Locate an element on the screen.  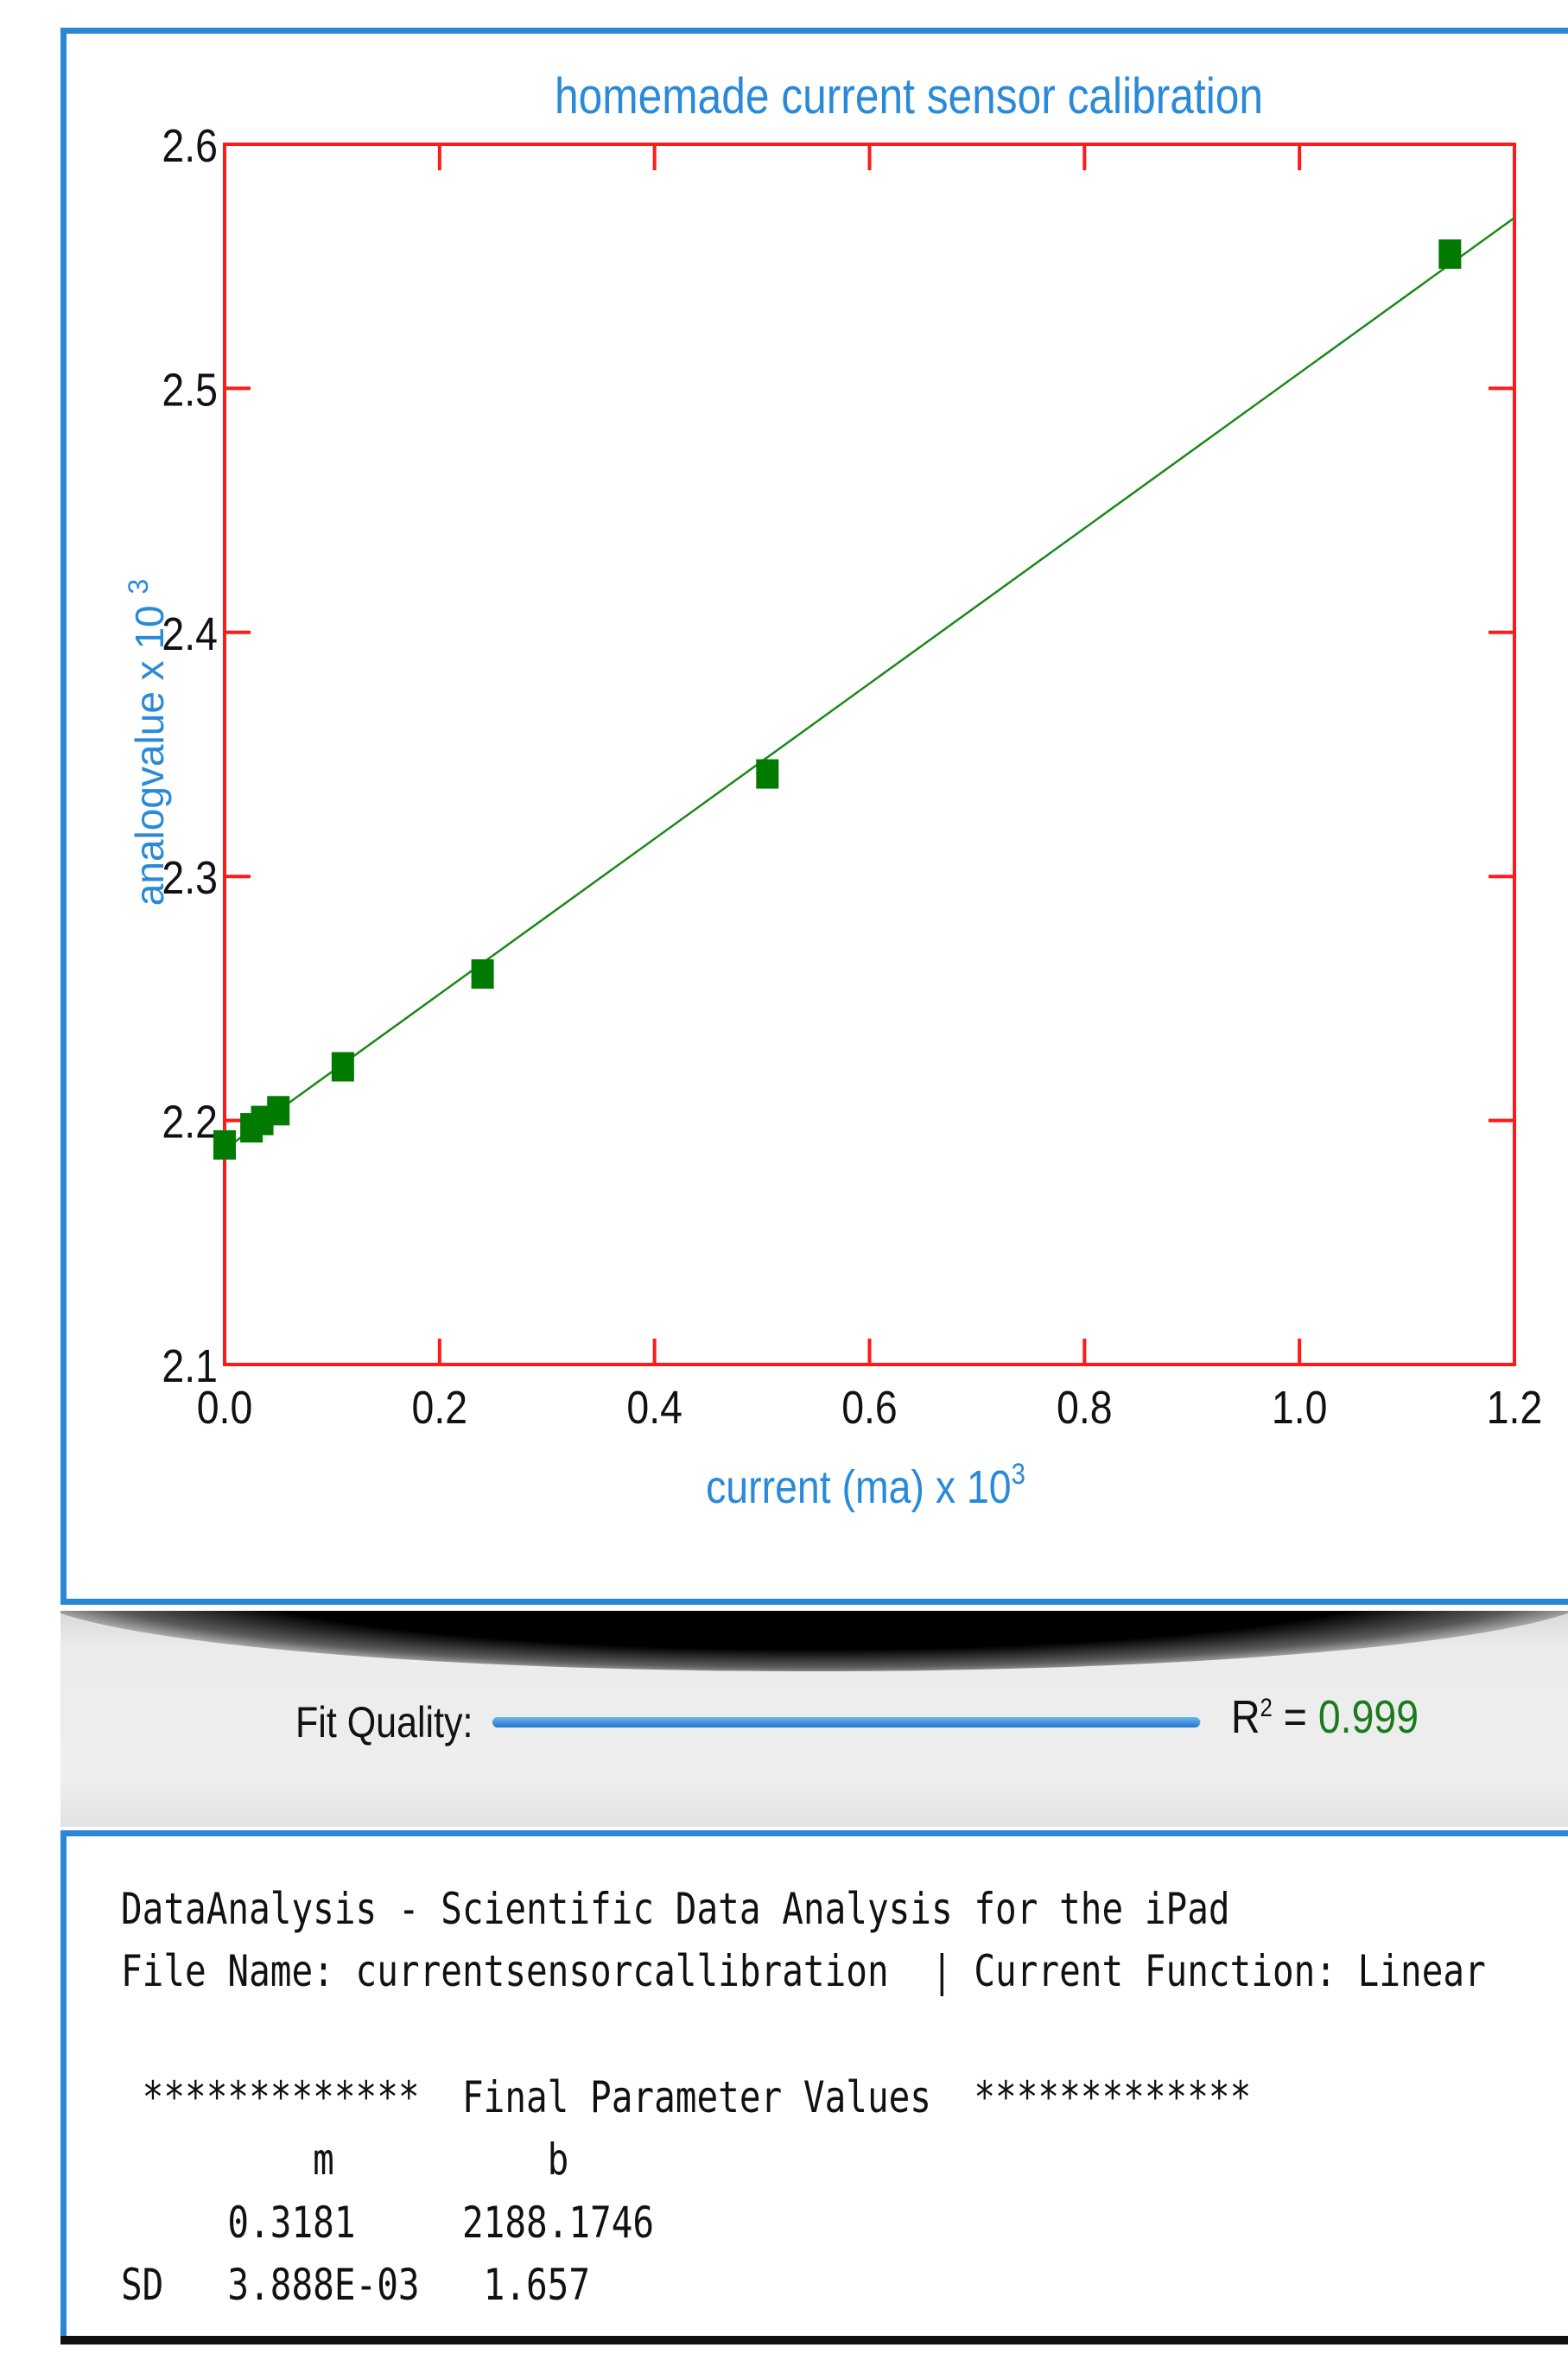
x-axis-label-exponent: 3 is located at coordinates (1018, 1474).